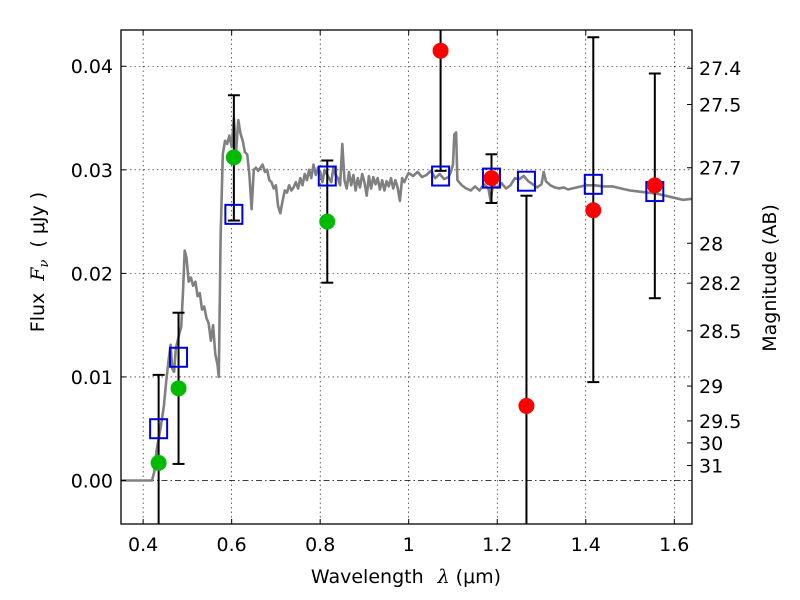 This screenshot has width=800, height=600. What do you see at coordinates (711, 467) in the screenshot?
I see `y2-tick-label: 31` at bounding box center [711, 467].